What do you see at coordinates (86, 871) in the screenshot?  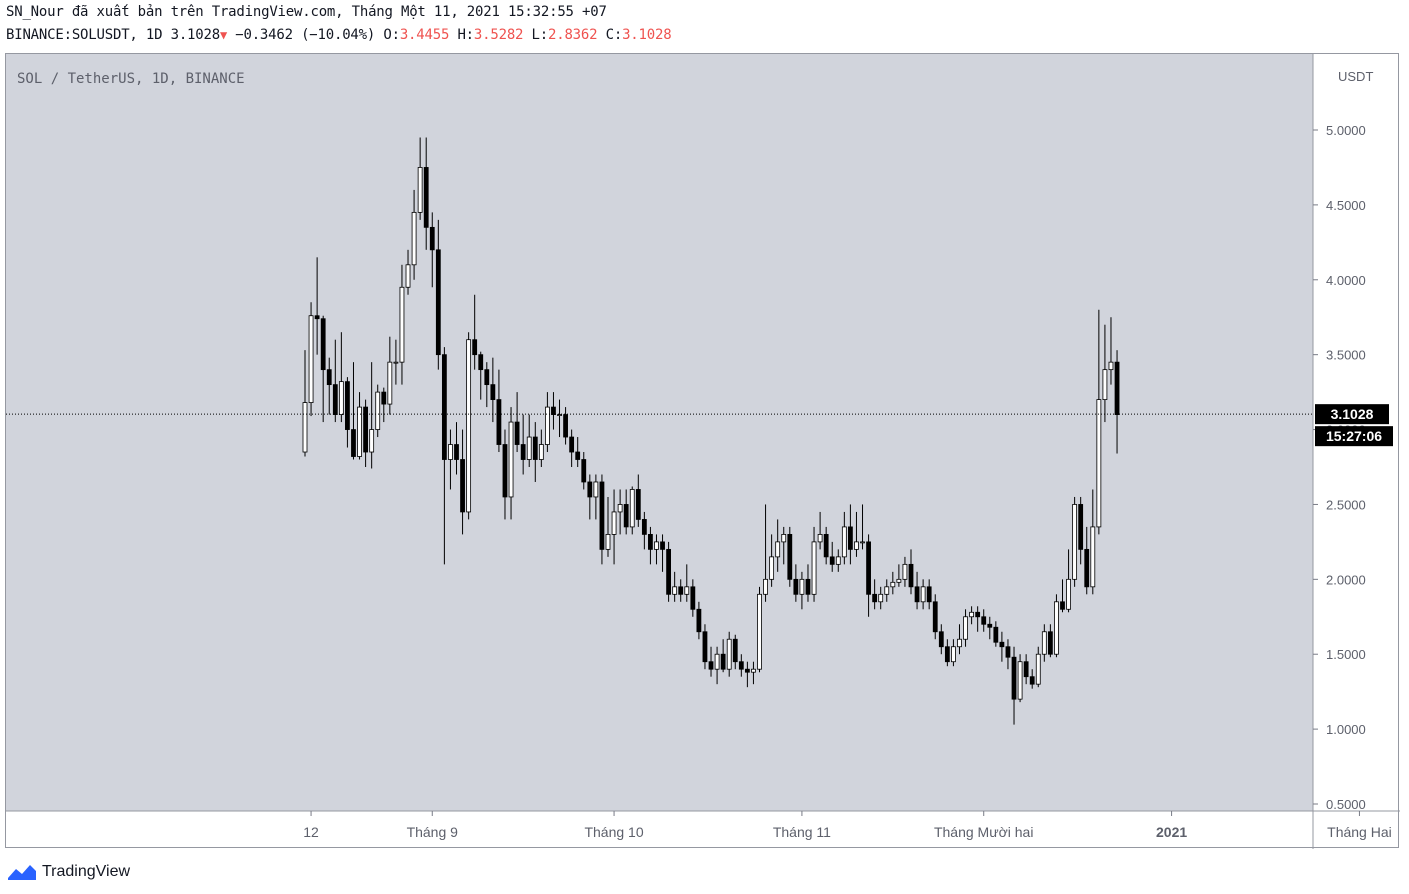 I see `brand-label: TradingView` at bounding box center [86, 871].